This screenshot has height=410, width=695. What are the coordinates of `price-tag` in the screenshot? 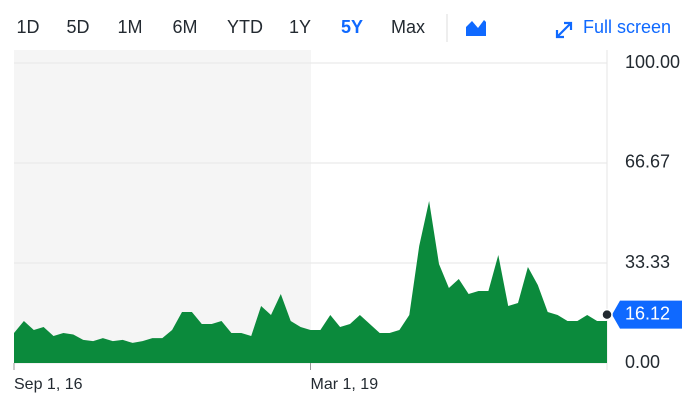 It's located at (647, 314).